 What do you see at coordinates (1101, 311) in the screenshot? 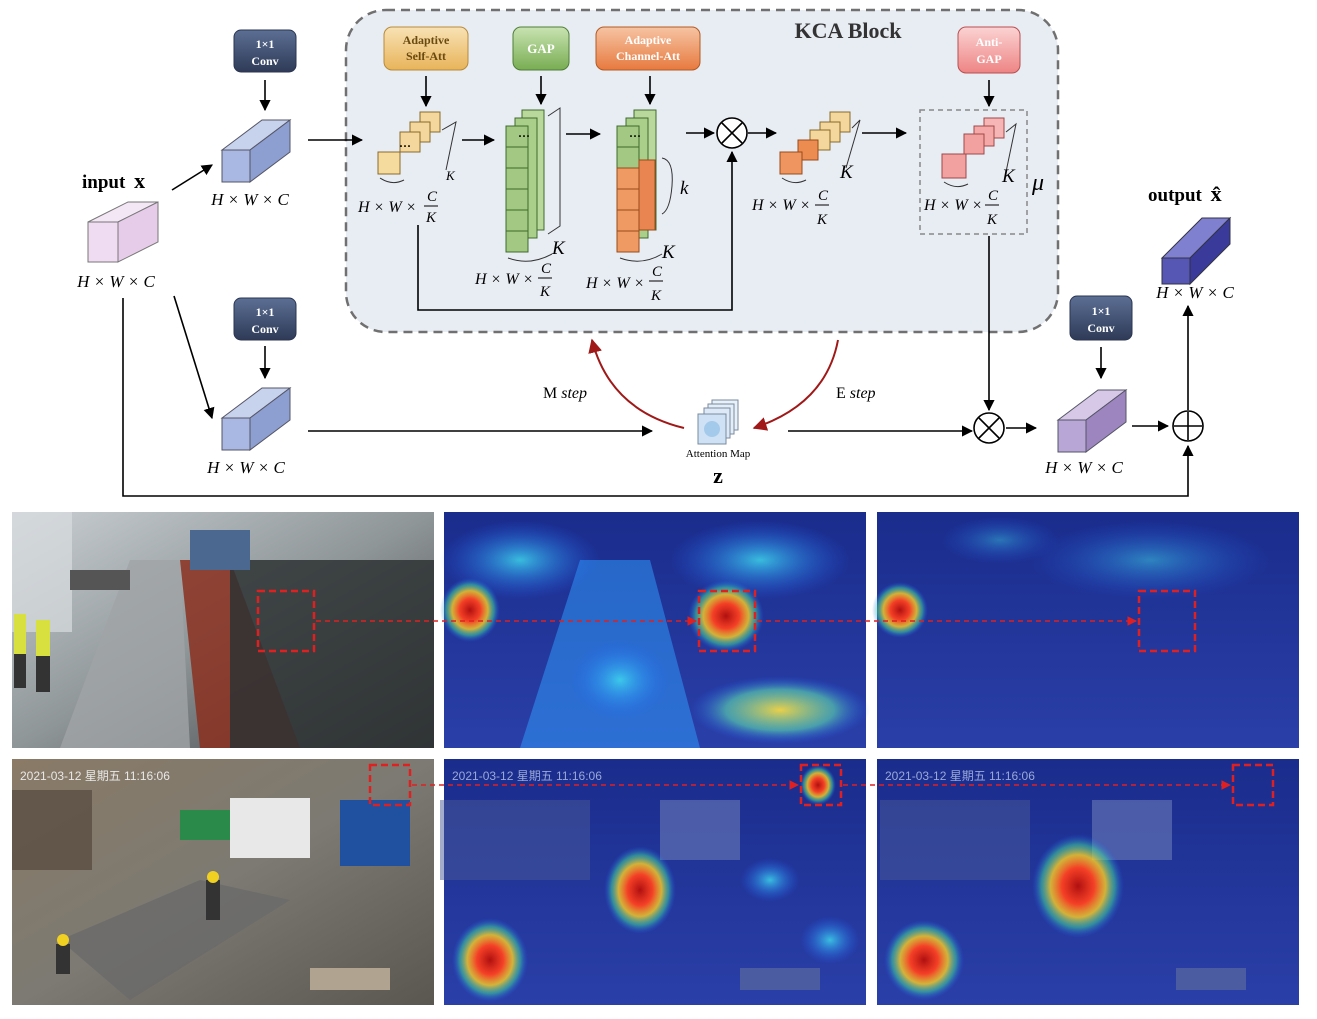
I see `conv-right-line1: 1×1` at bounding box center [1101, 311].